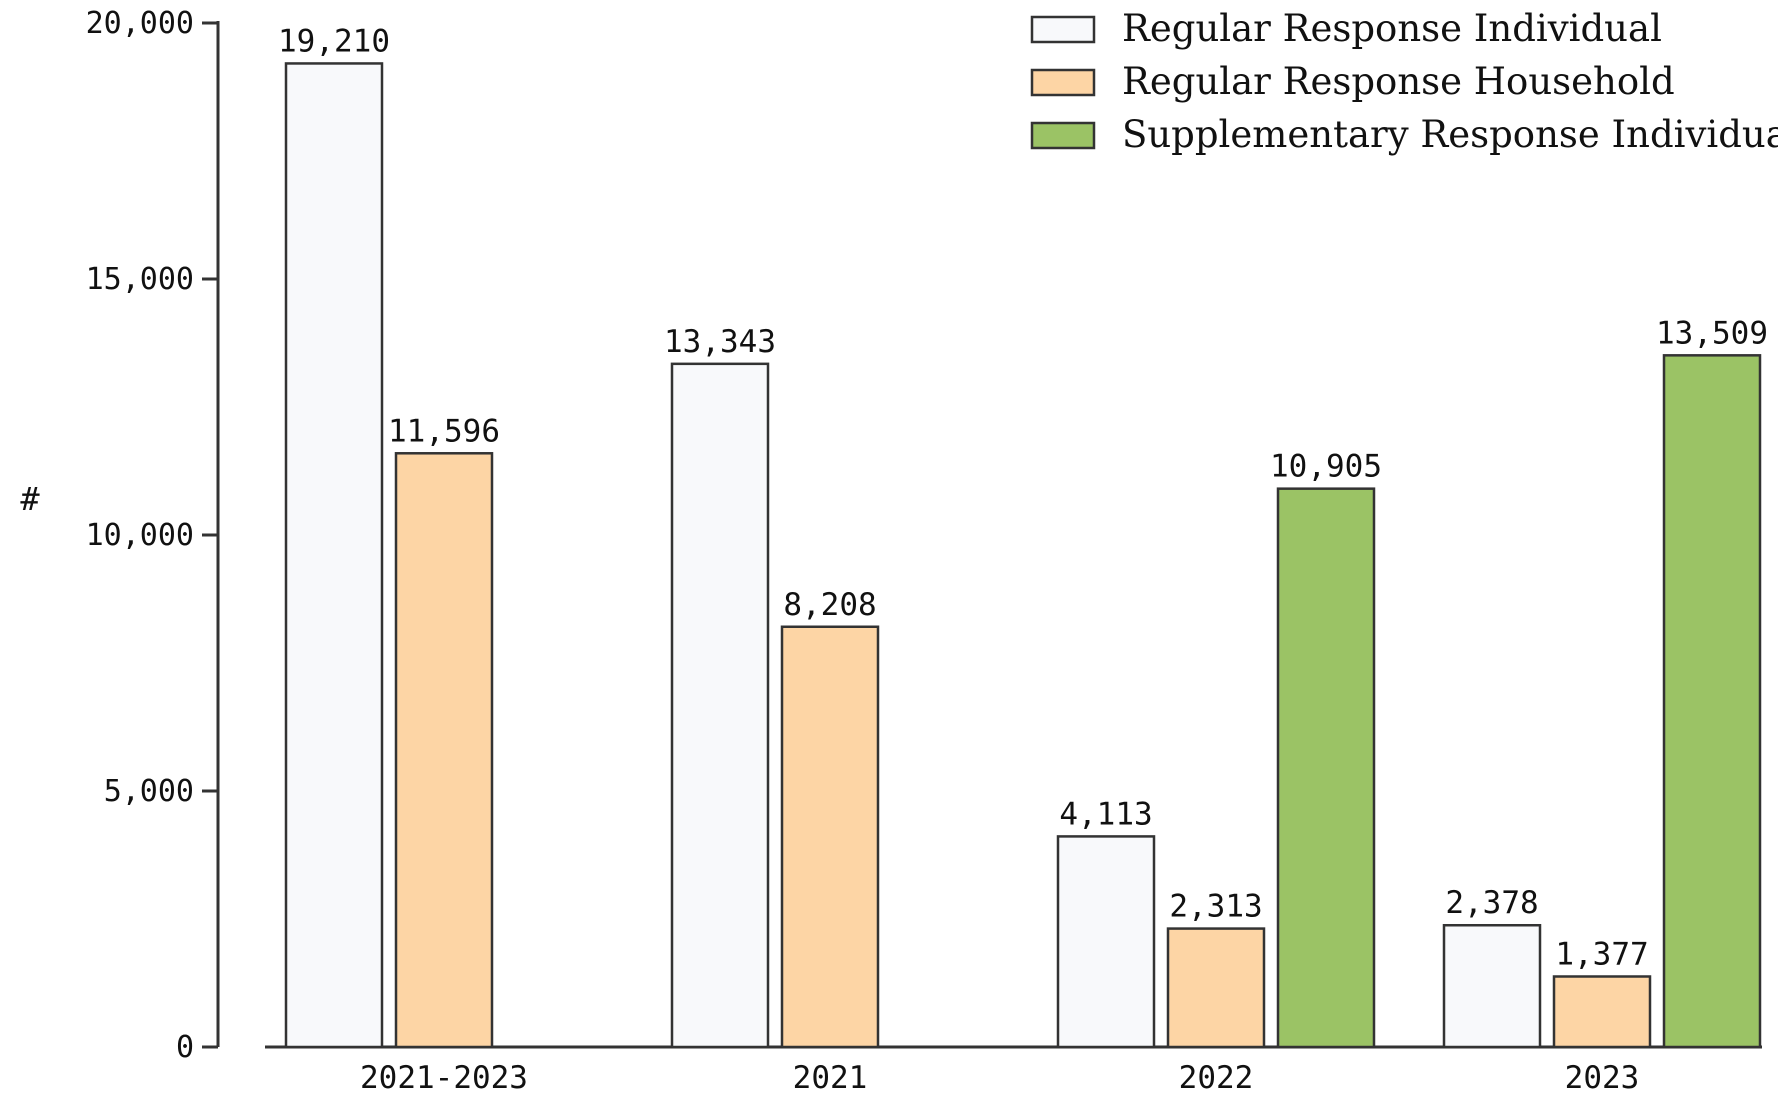  Describe the element at coordinates (720, 342) in the screenshot. I see `bar-value-label: 13,343` at that location.